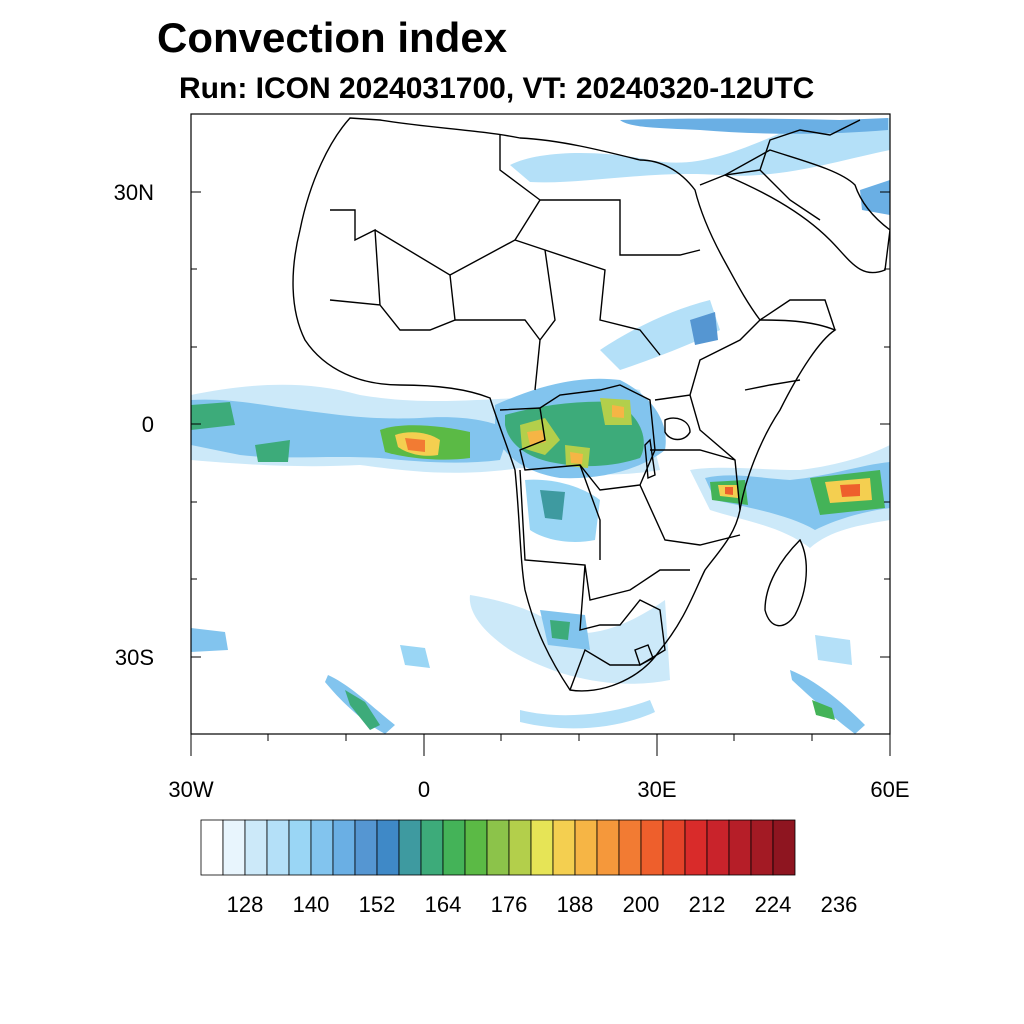 The image size is (1024, 1024). Describe the element at coordinates (704, 328) in the screenshot. I see `field-ethiopia-core` at that location.